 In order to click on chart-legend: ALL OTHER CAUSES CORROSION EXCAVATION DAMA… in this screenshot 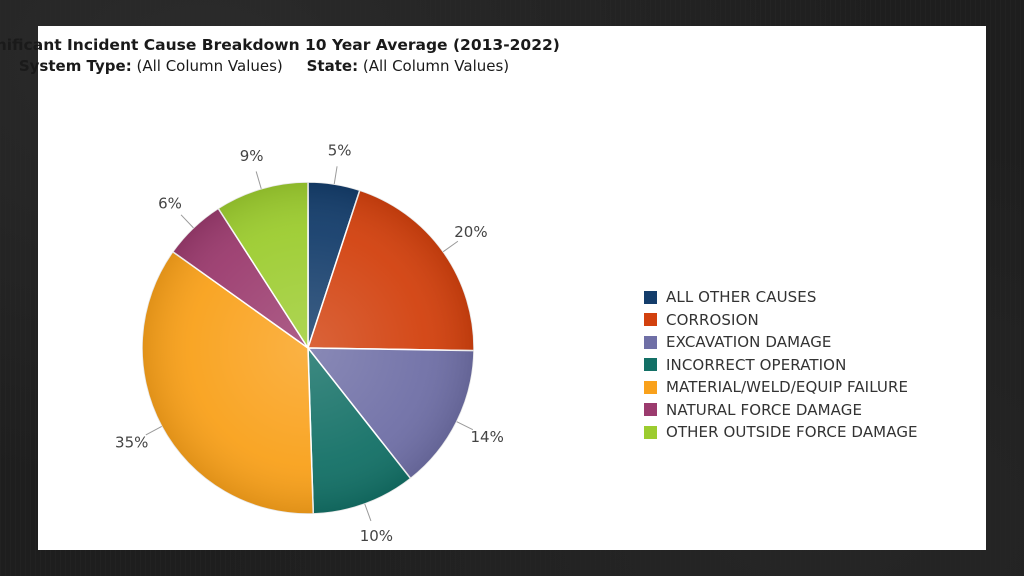, I will do `click(781, 365)`.